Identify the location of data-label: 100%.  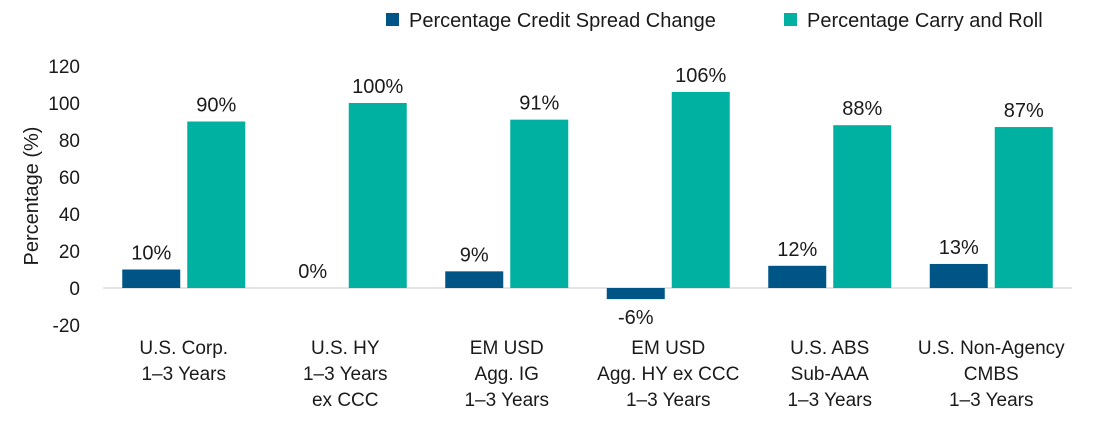
(377, 87).